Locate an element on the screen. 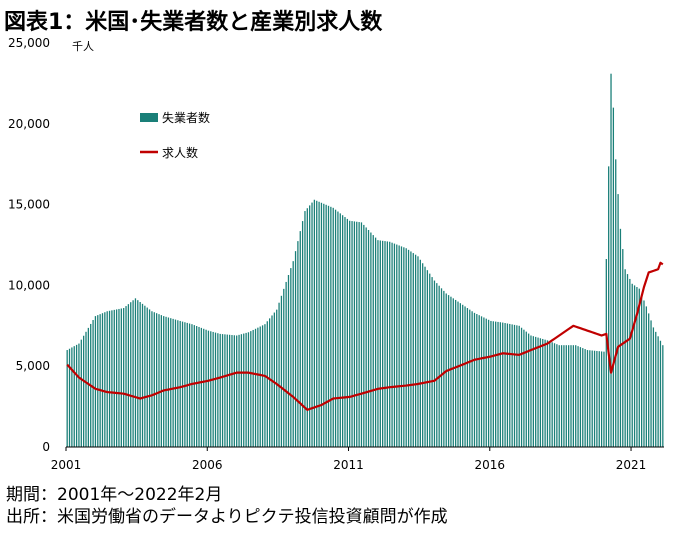  x-tick-label: 2016 is located at coordinates (490, 465).